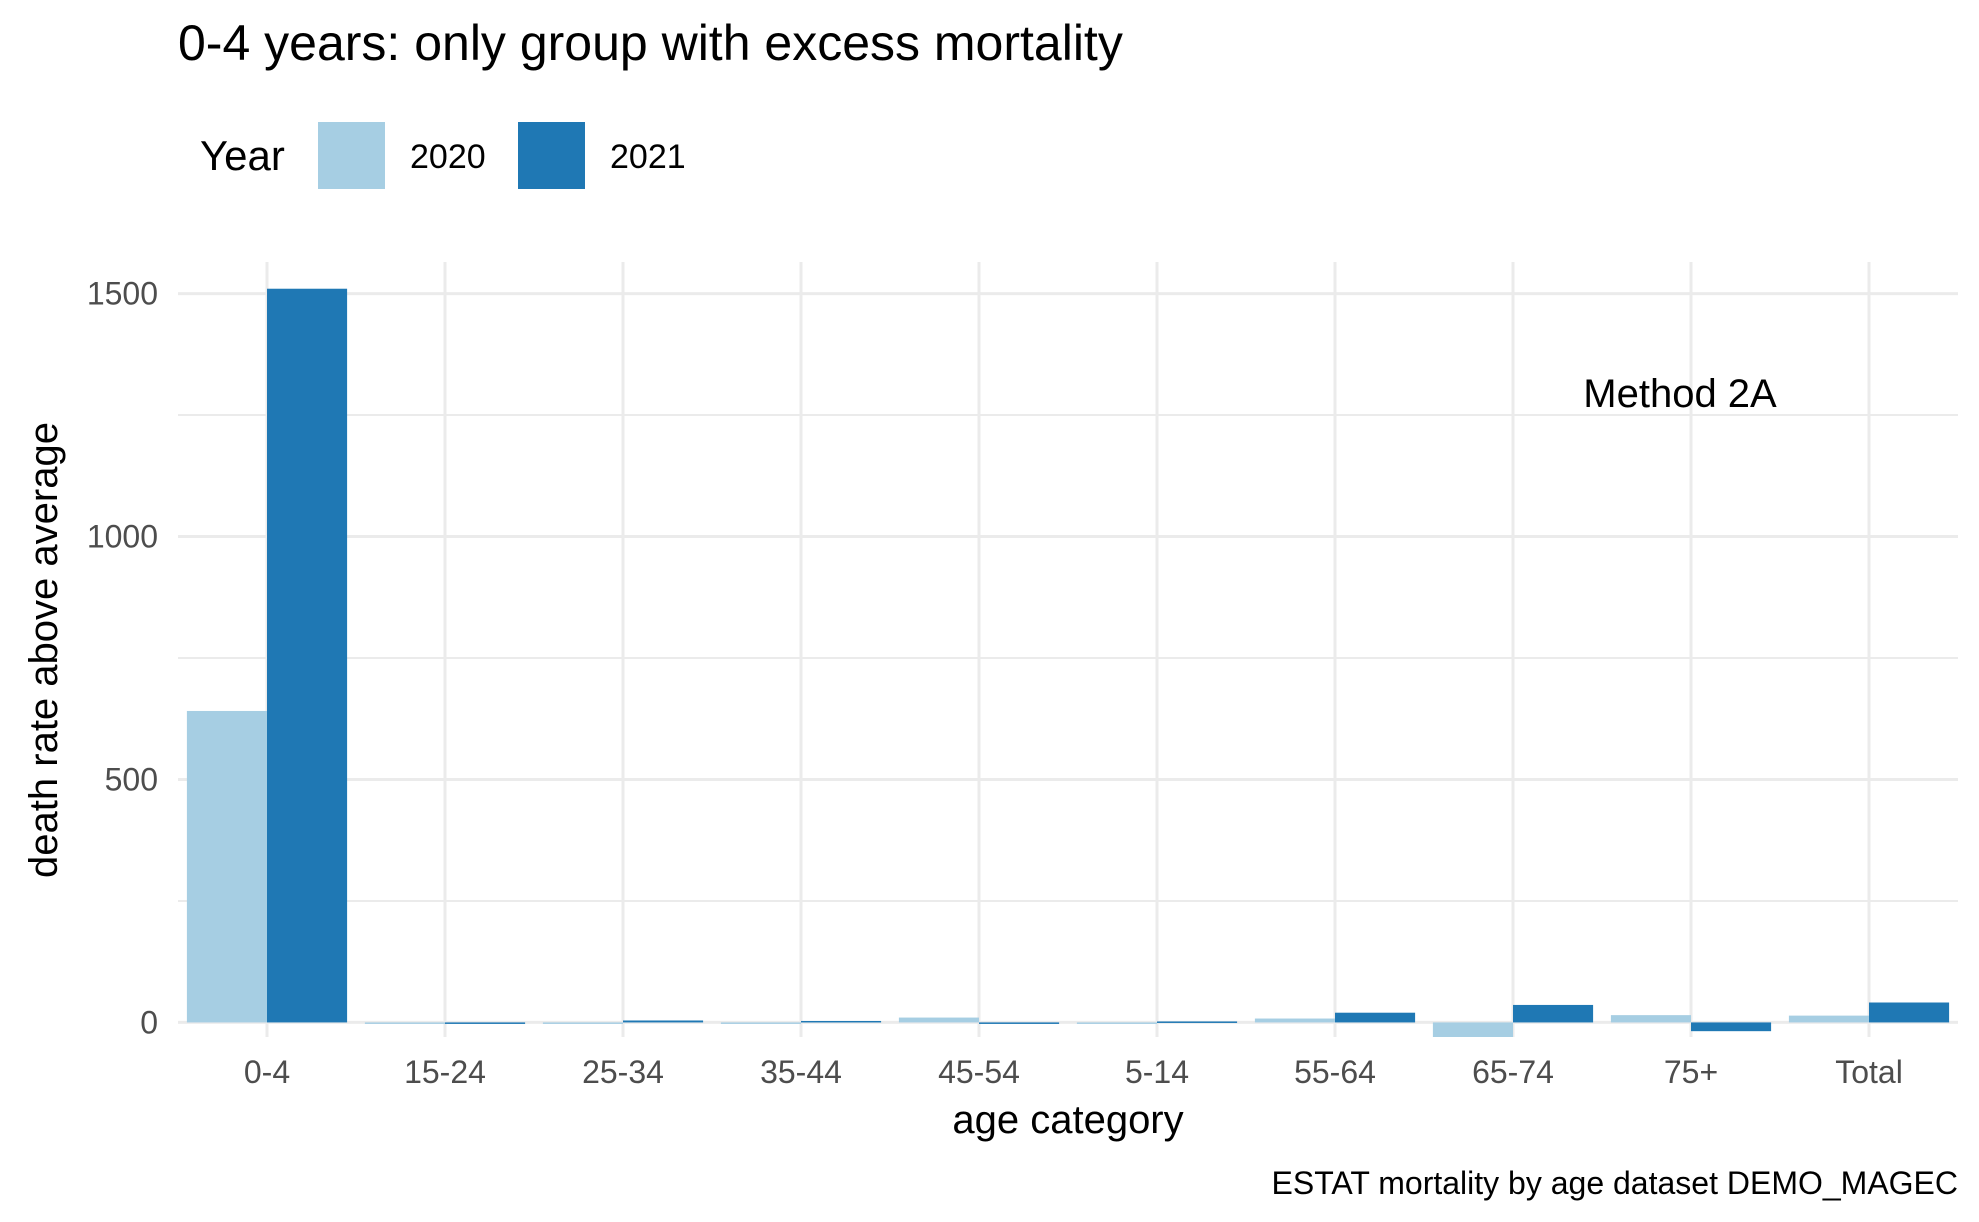  Describe the element at coordinates (242, 155) in the screenshot. I see `legend-title: Year` at that location.